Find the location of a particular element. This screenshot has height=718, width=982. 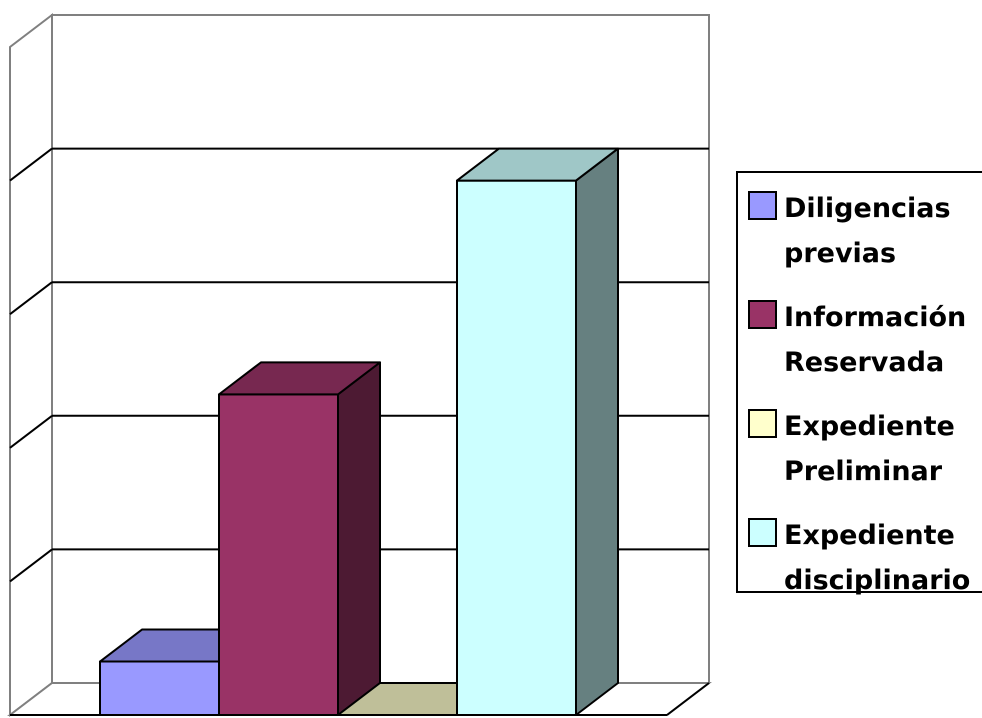

legend-label: Diligencias is located at coordinates (867, 208).